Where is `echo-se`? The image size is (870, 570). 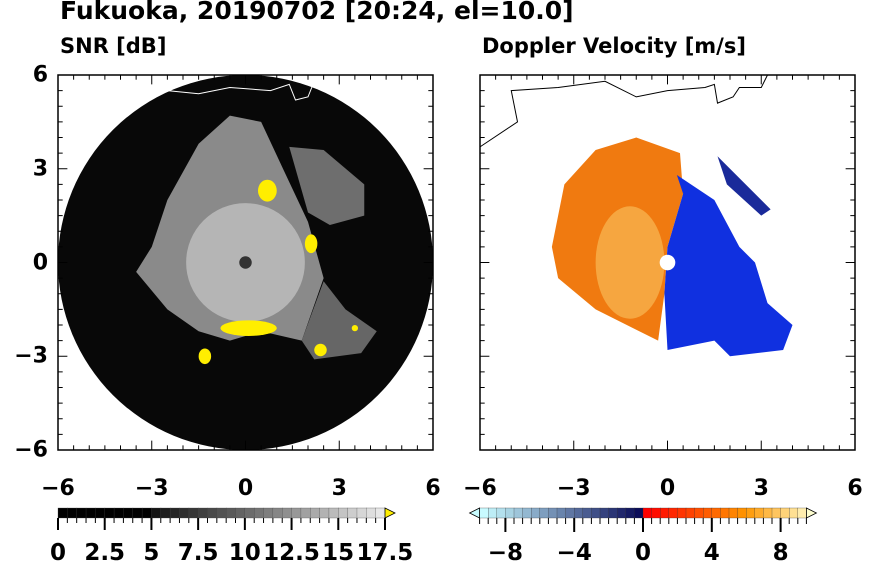
echo-se is located at coordinates (339, 320).